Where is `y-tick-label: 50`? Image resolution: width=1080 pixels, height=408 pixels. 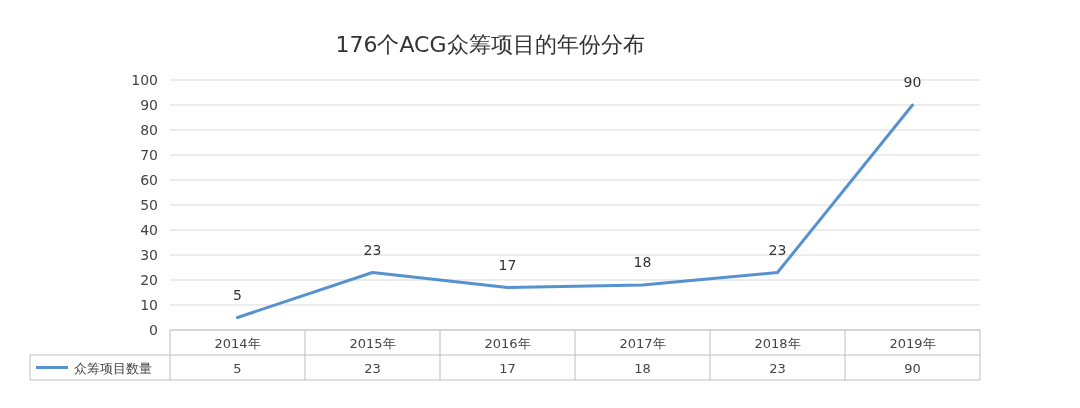 y-tick-label: 50 is located at coordinates (149, 205).